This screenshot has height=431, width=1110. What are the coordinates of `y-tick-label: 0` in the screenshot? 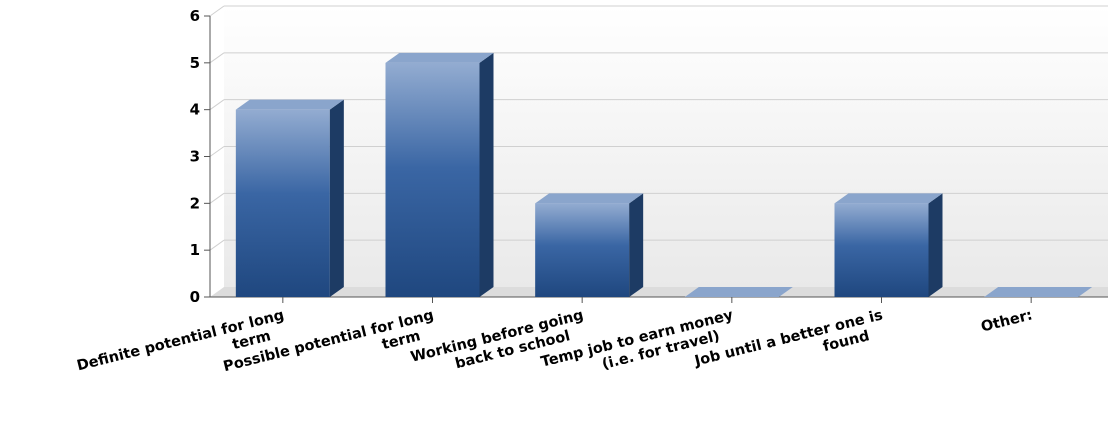 It's located at (195, 297).